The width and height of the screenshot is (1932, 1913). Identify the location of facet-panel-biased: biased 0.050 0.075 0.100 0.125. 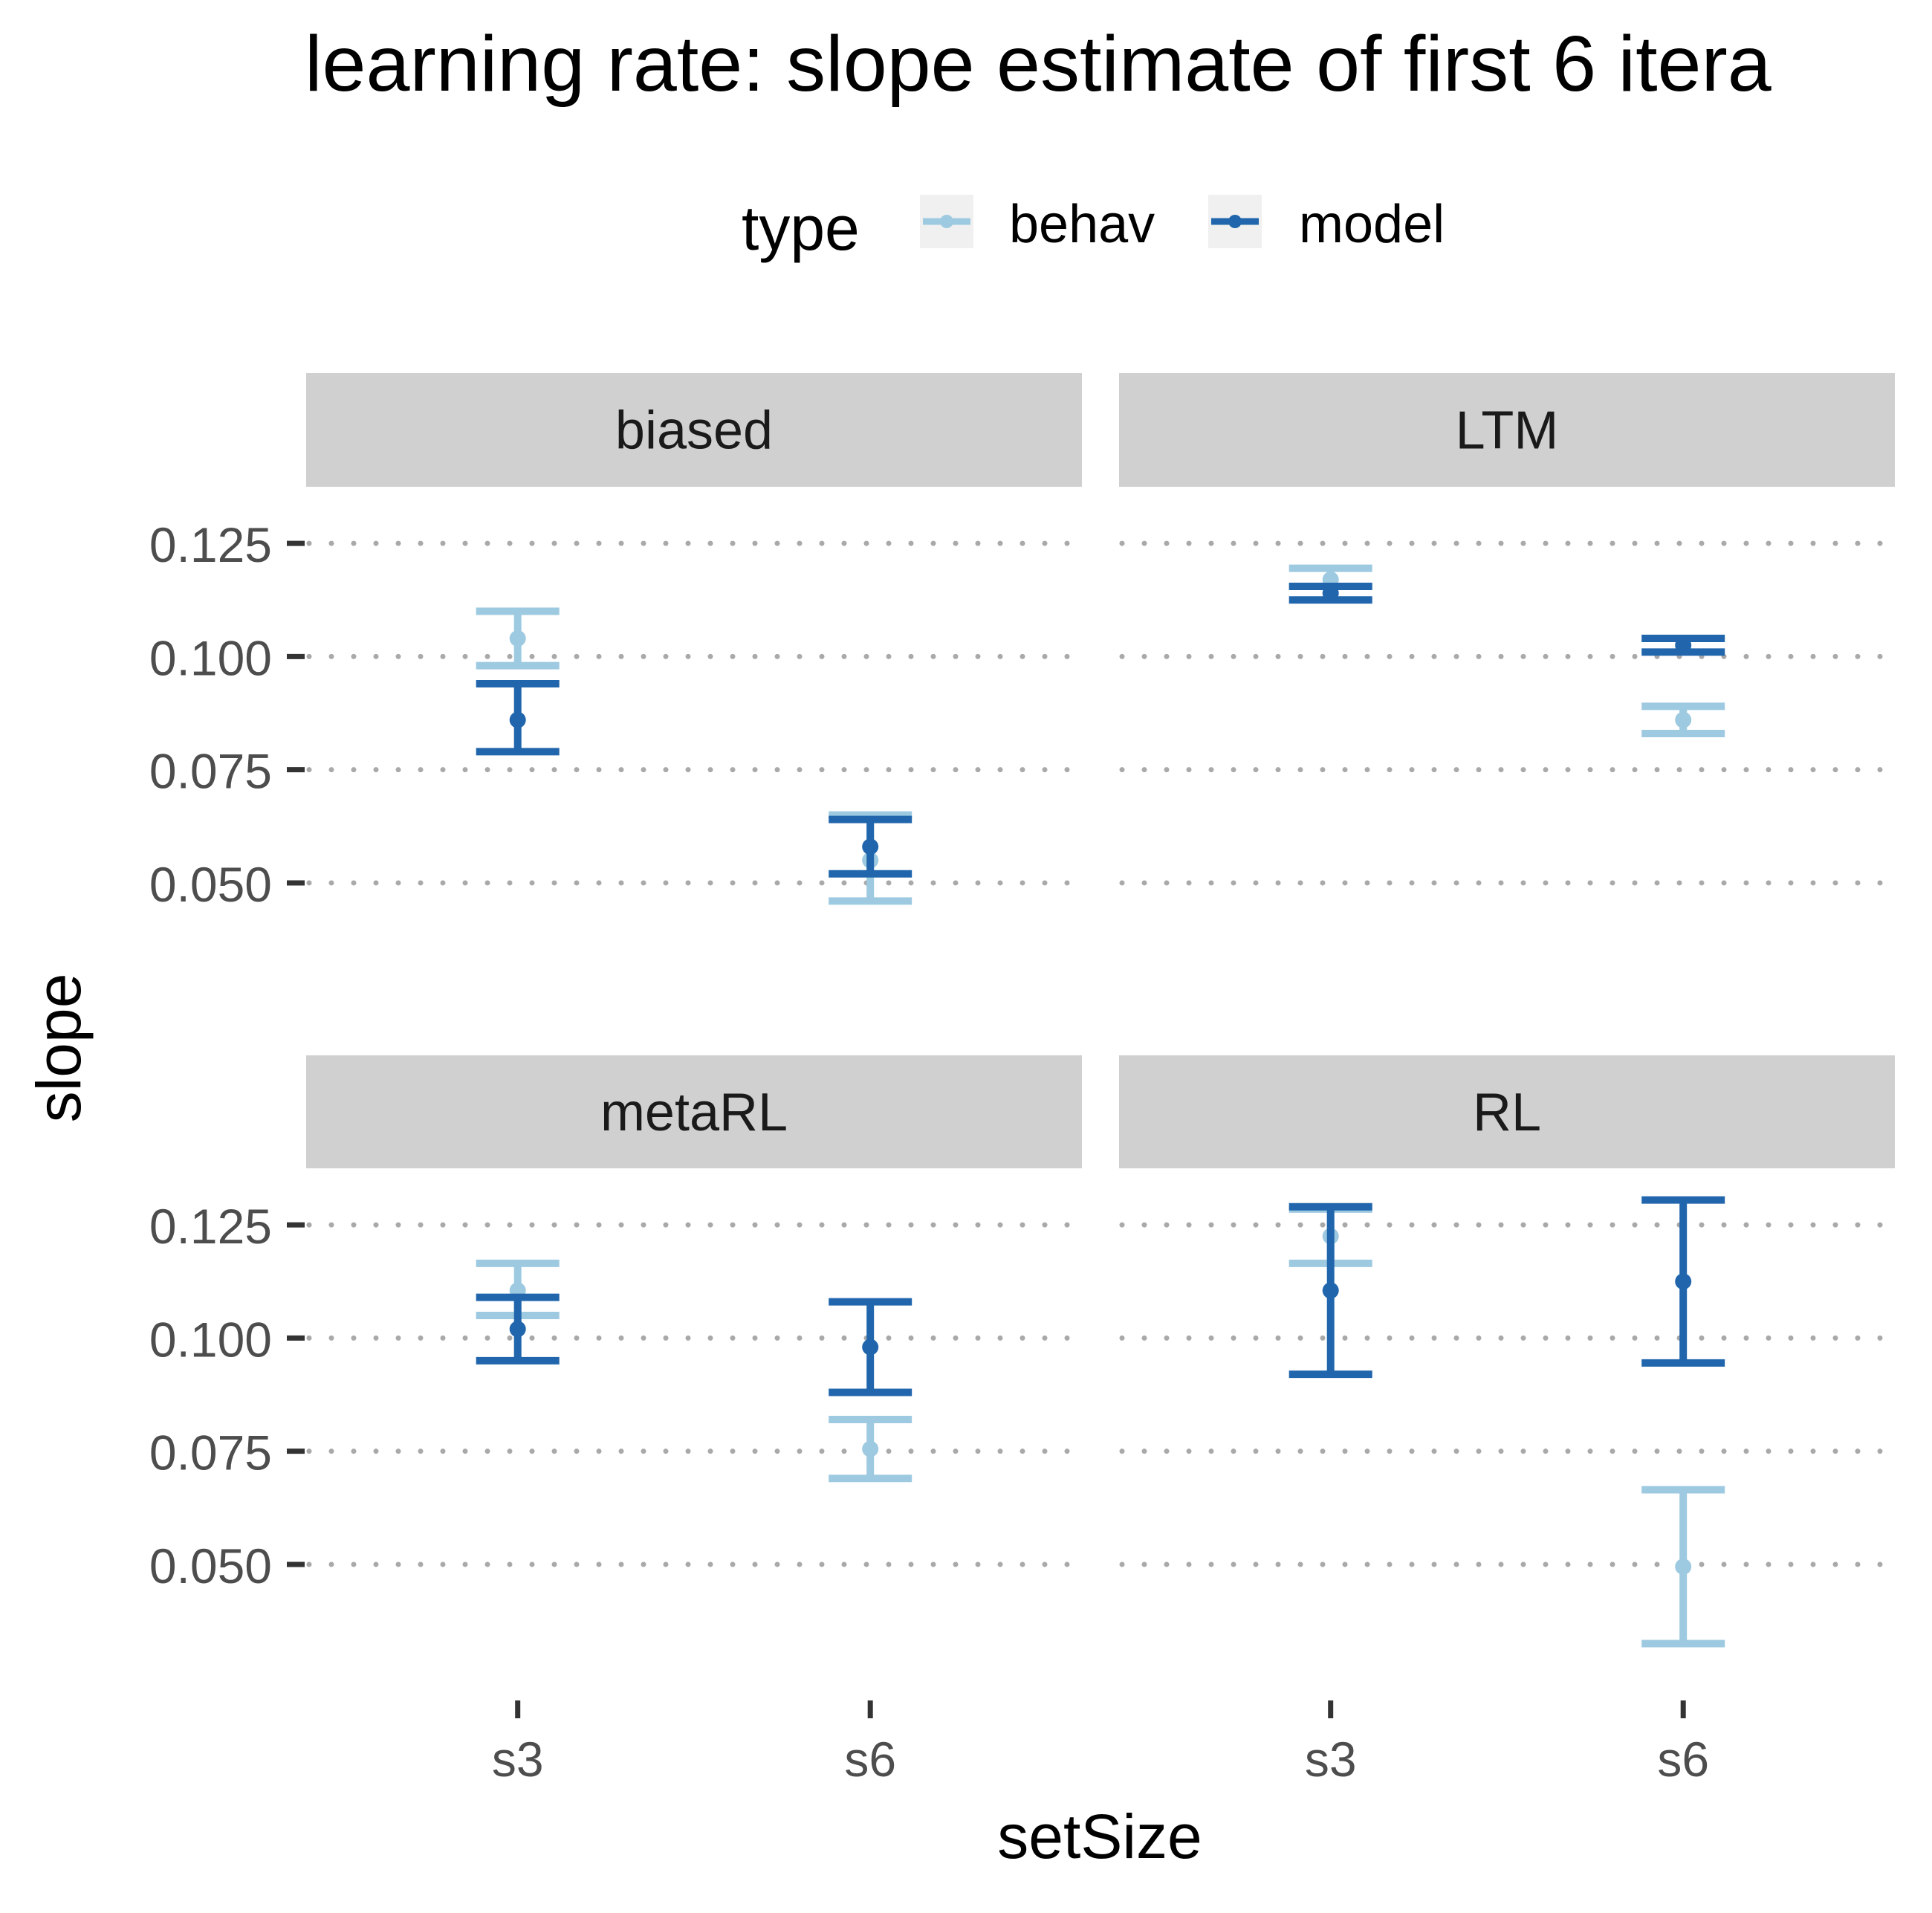
(615, 642).